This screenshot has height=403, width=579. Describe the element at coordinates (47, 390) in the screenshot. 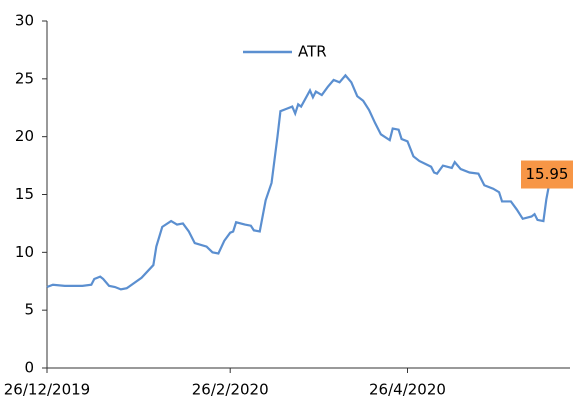

I see `x-tick-label: 26/12/2019` at that location.